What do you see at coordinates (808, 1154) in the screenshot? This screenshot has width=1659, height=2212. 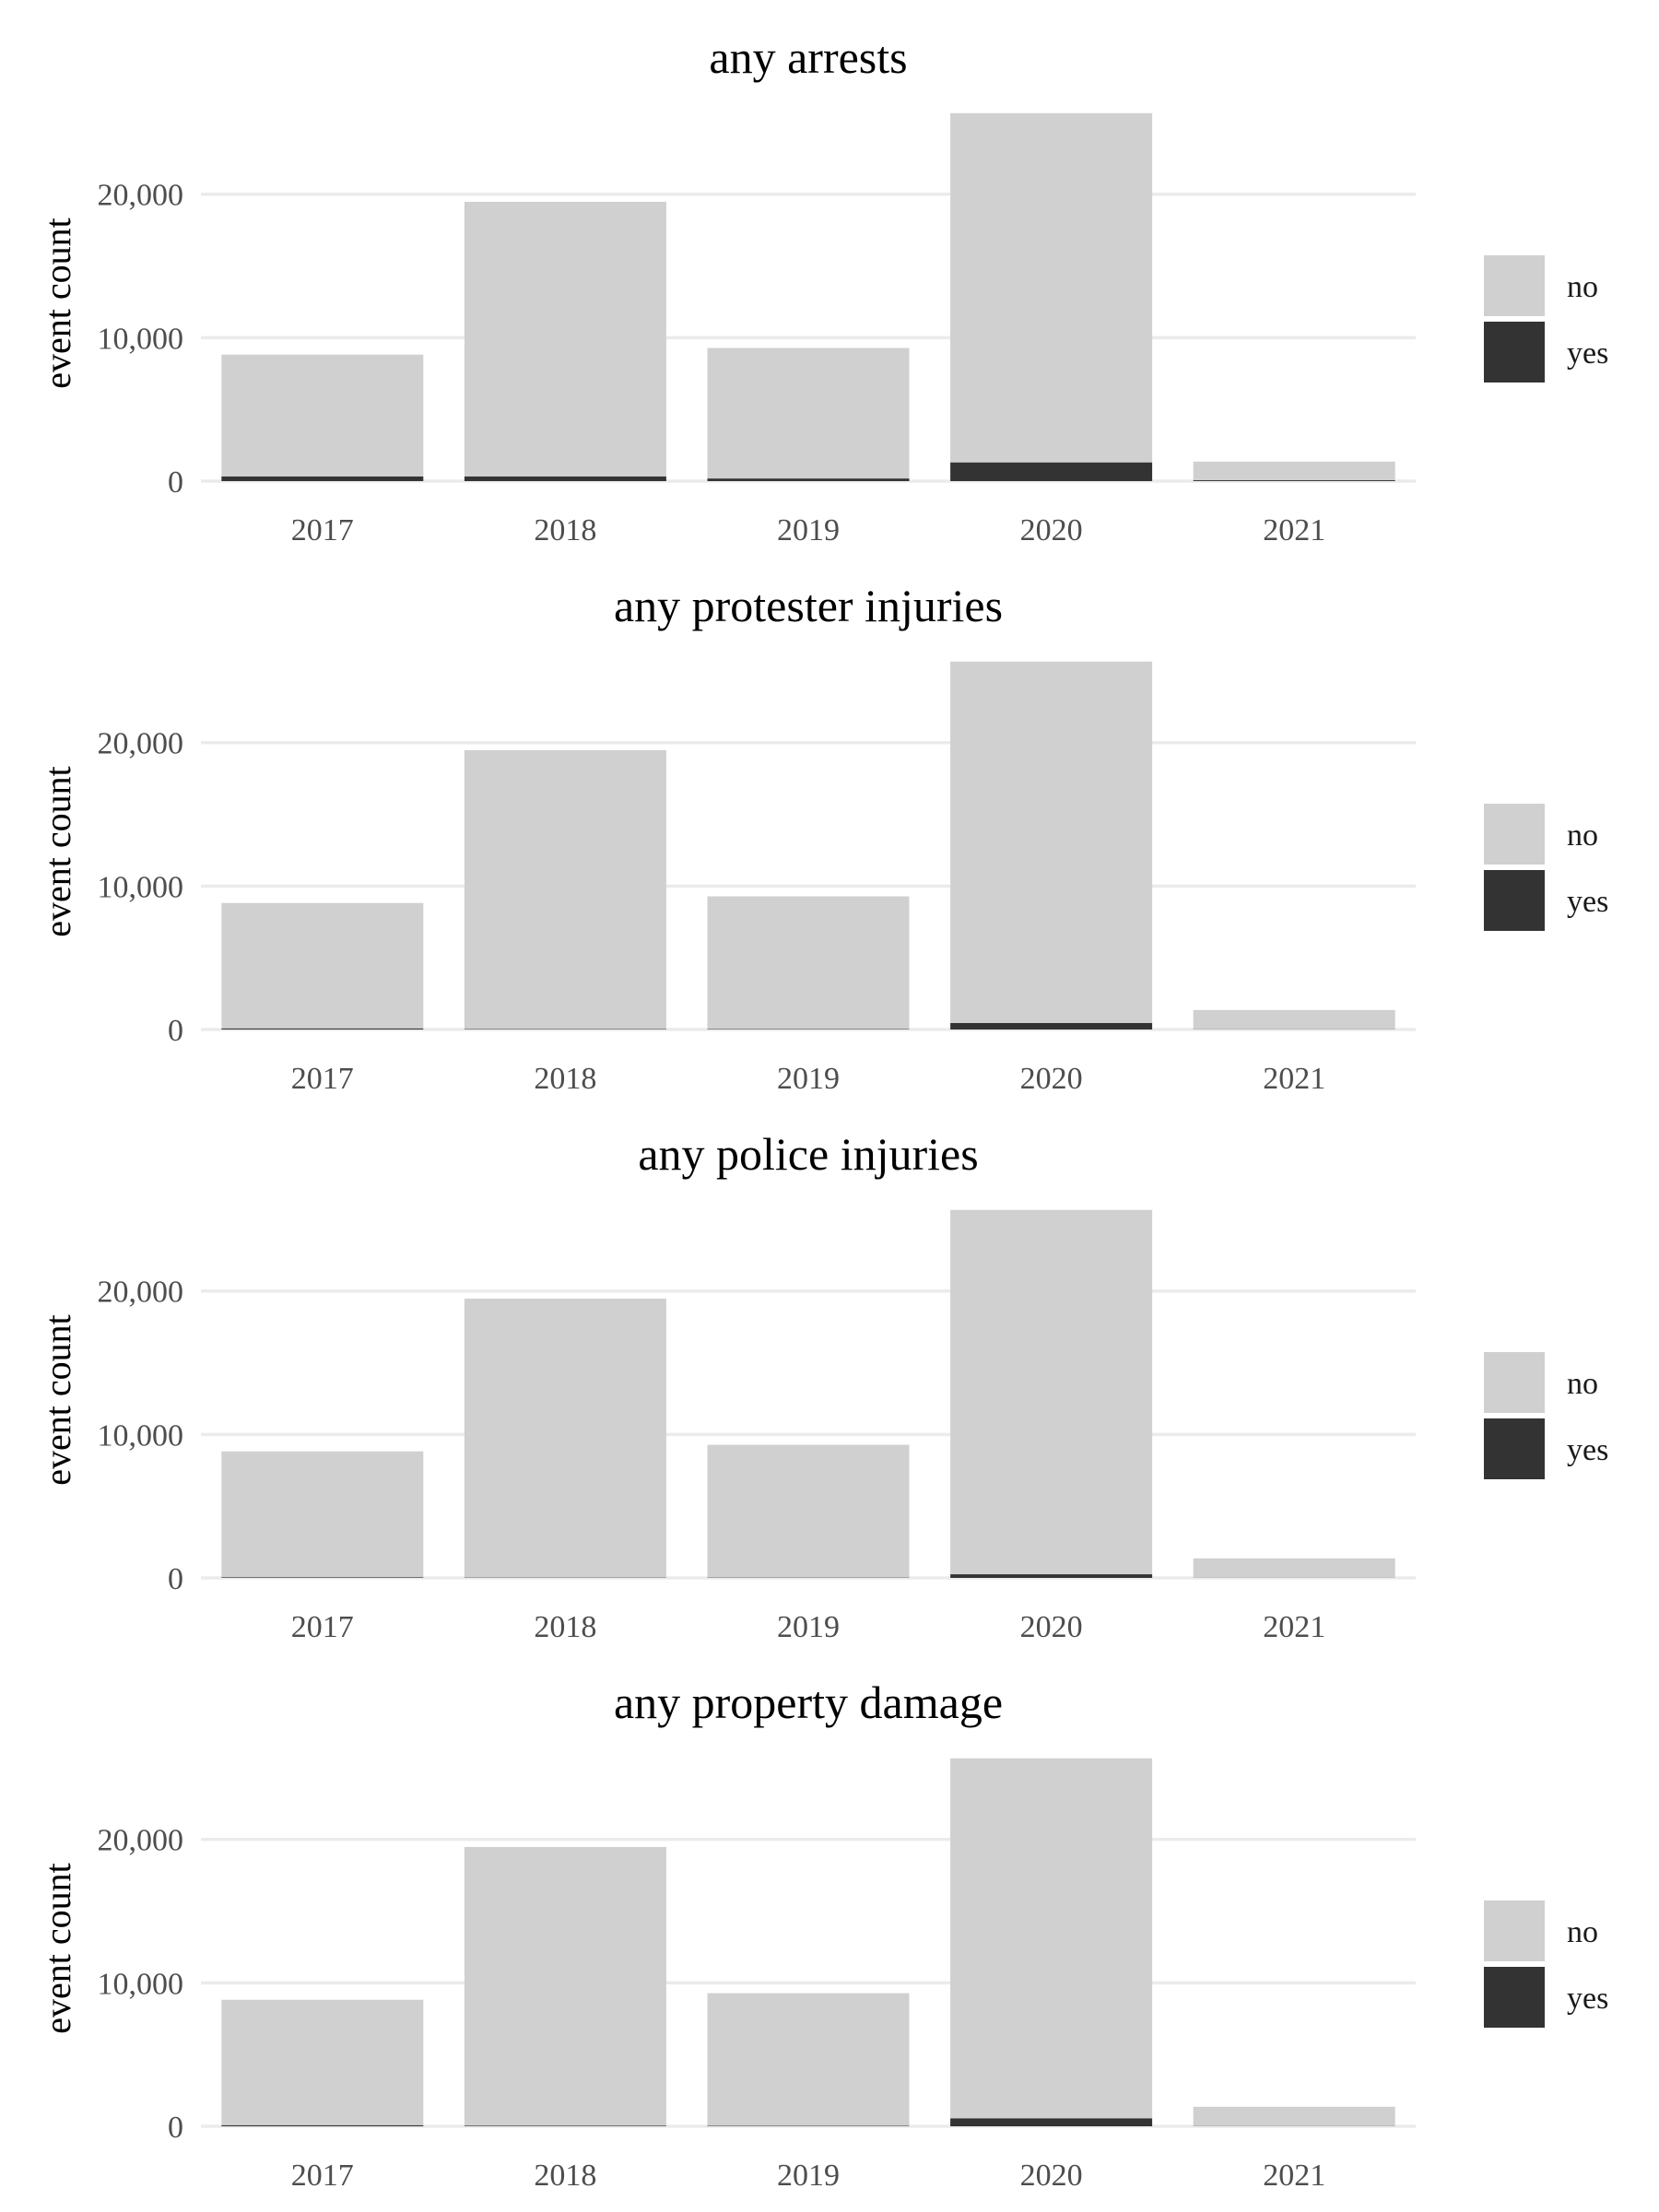 I see `panel-title: any police injuries` at bounding box center [808, 1154].